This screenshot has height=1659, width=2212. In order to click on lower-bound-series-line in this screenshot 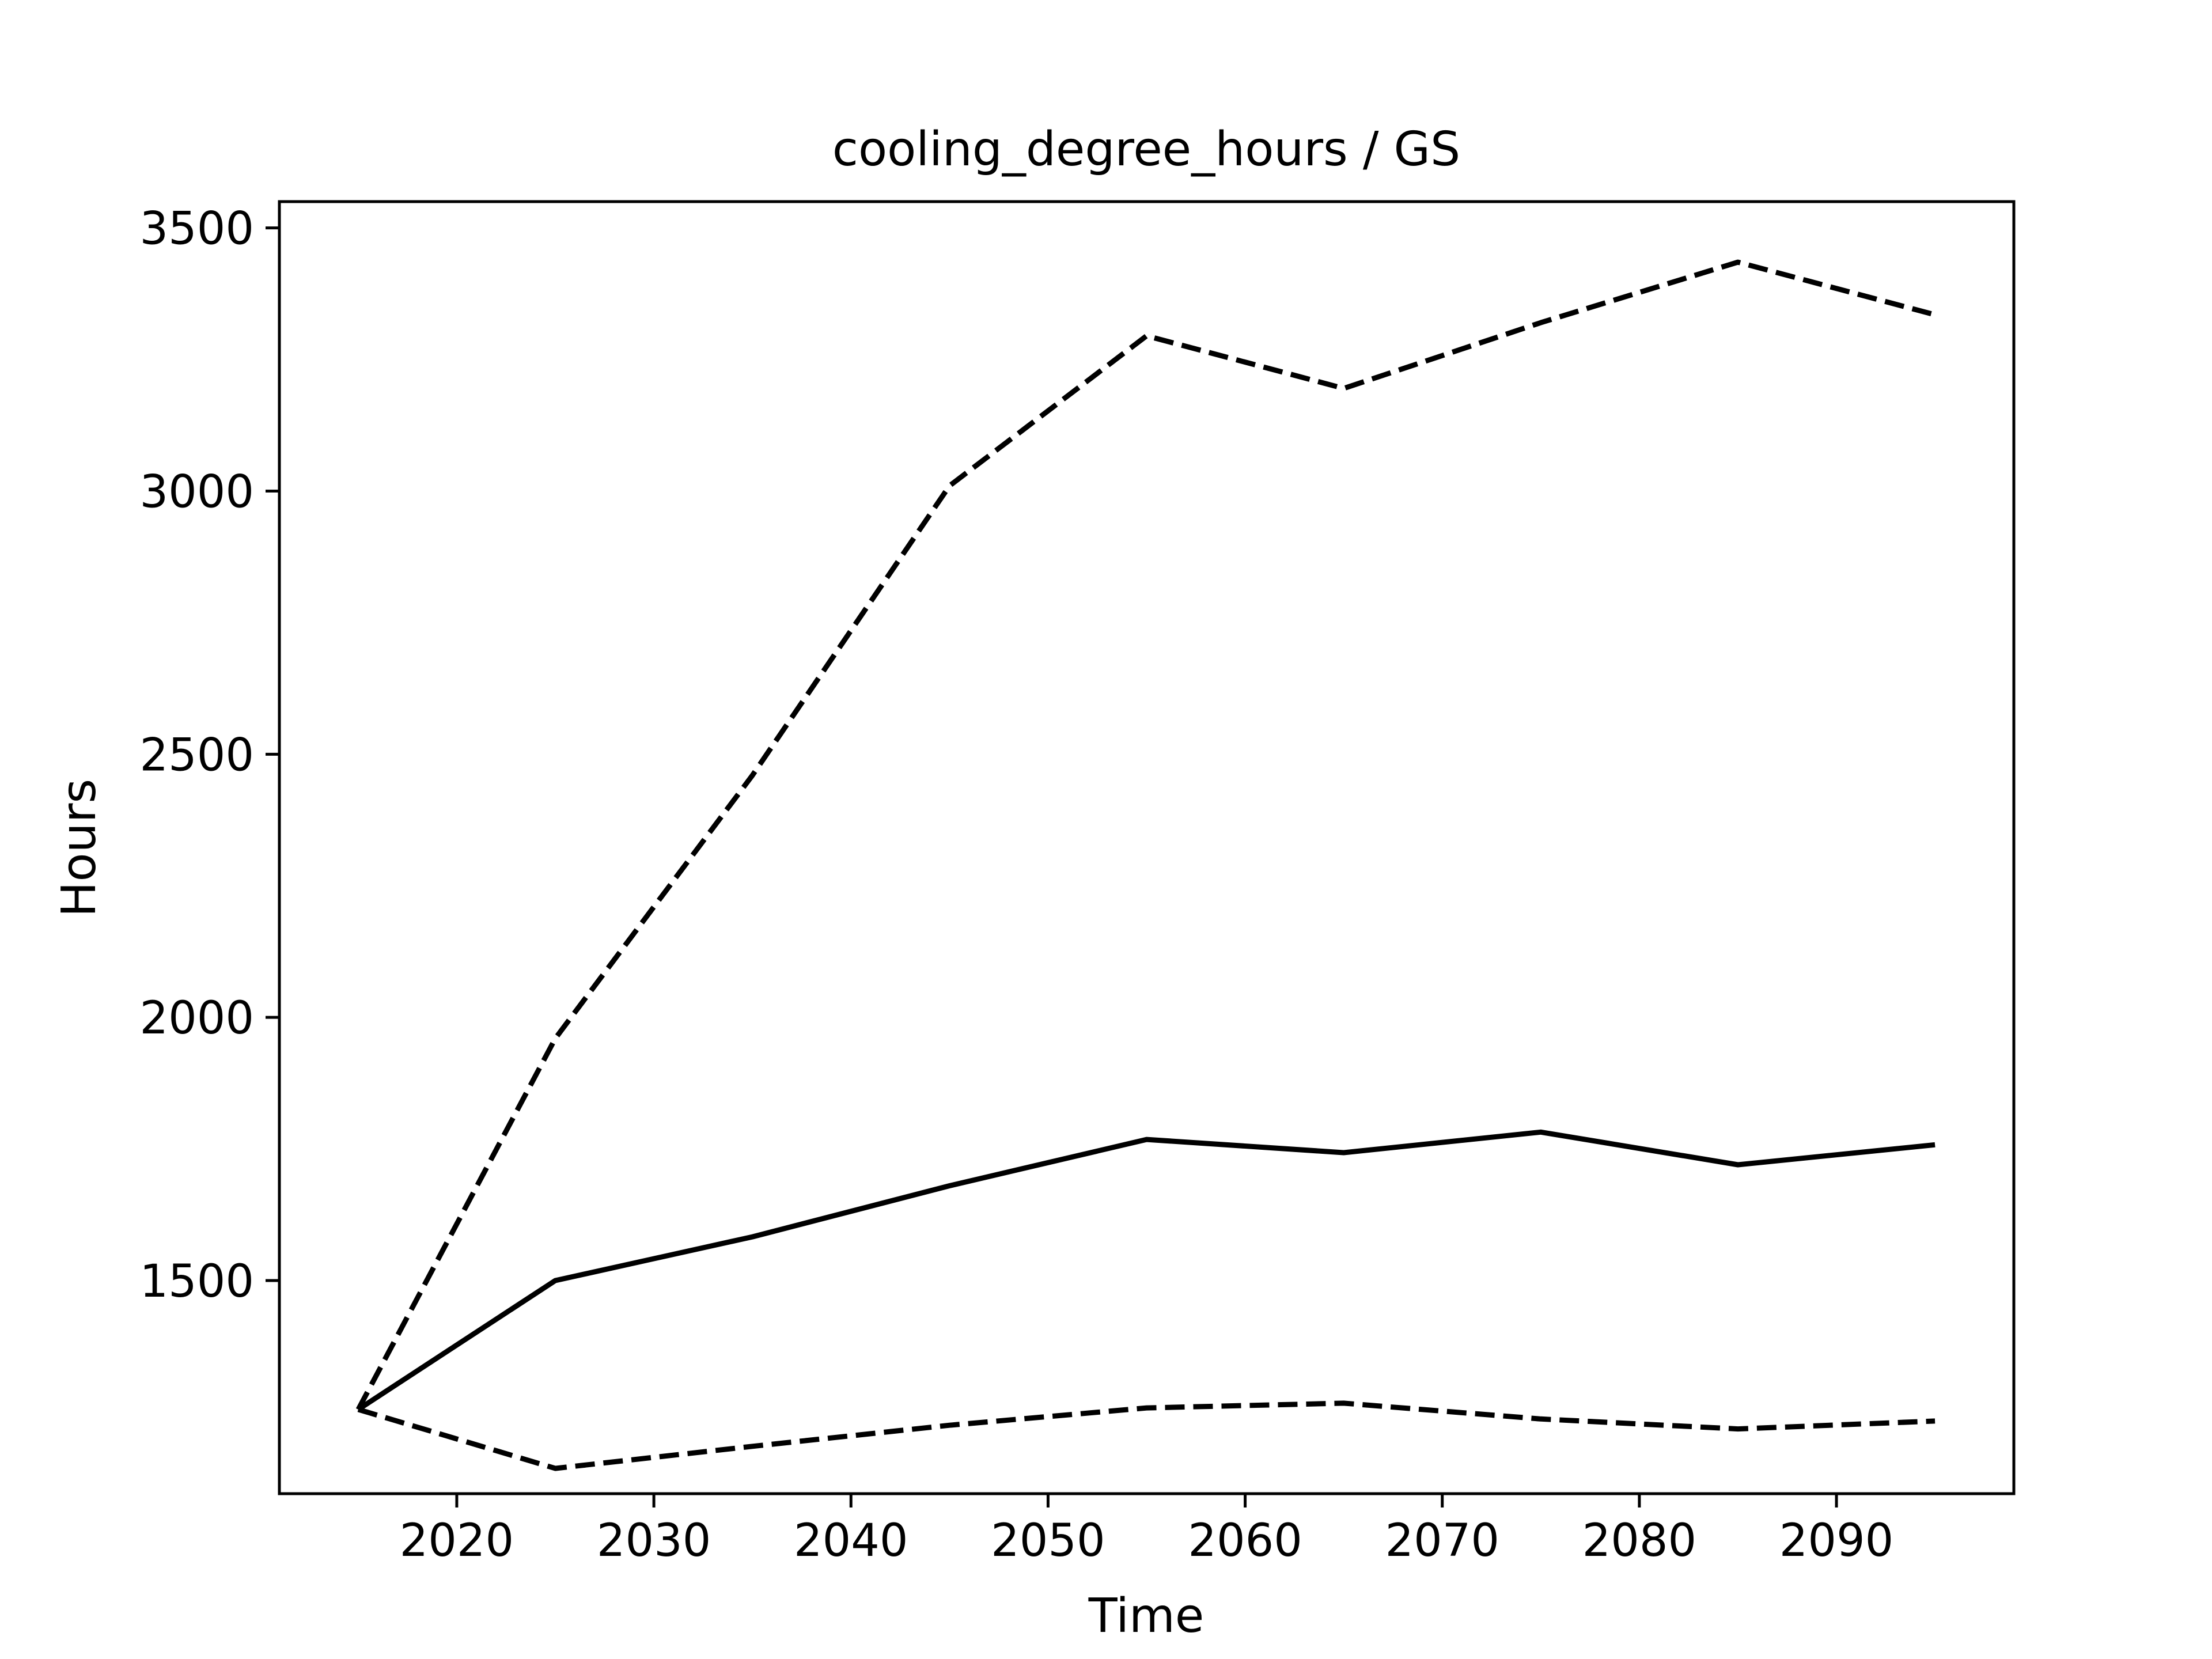, I will do `click(1146, 1435)`.